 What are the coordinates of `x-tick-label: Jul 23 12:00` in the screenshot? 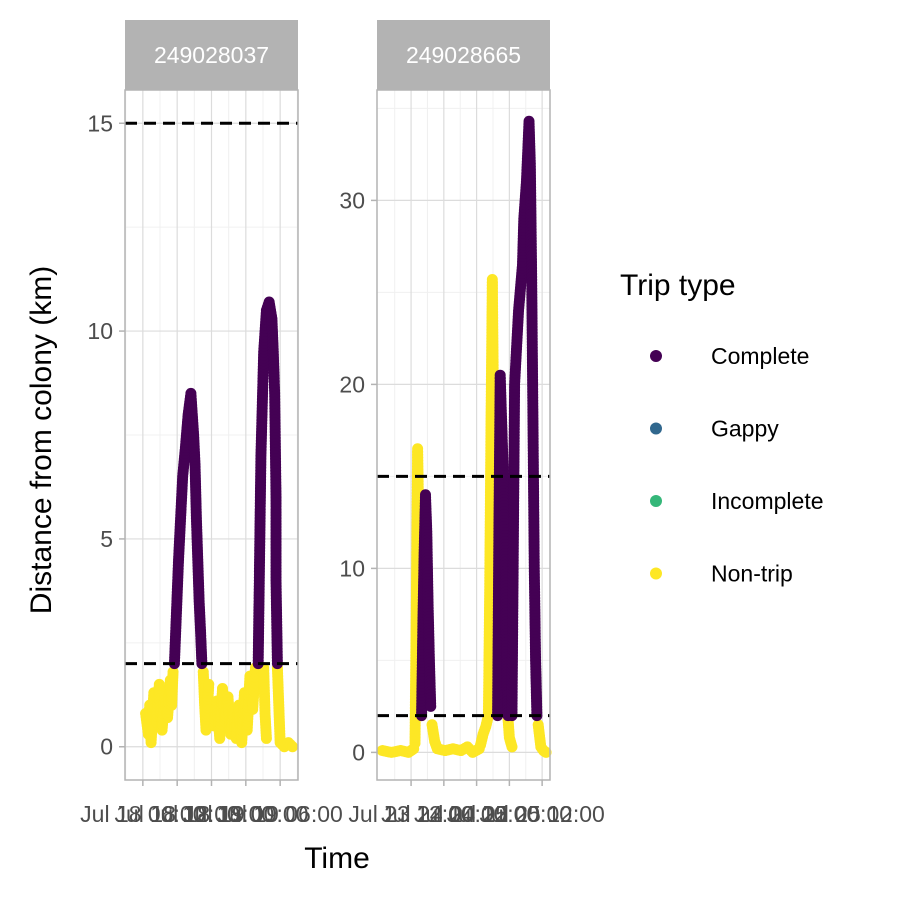 It's located at (410, 814).